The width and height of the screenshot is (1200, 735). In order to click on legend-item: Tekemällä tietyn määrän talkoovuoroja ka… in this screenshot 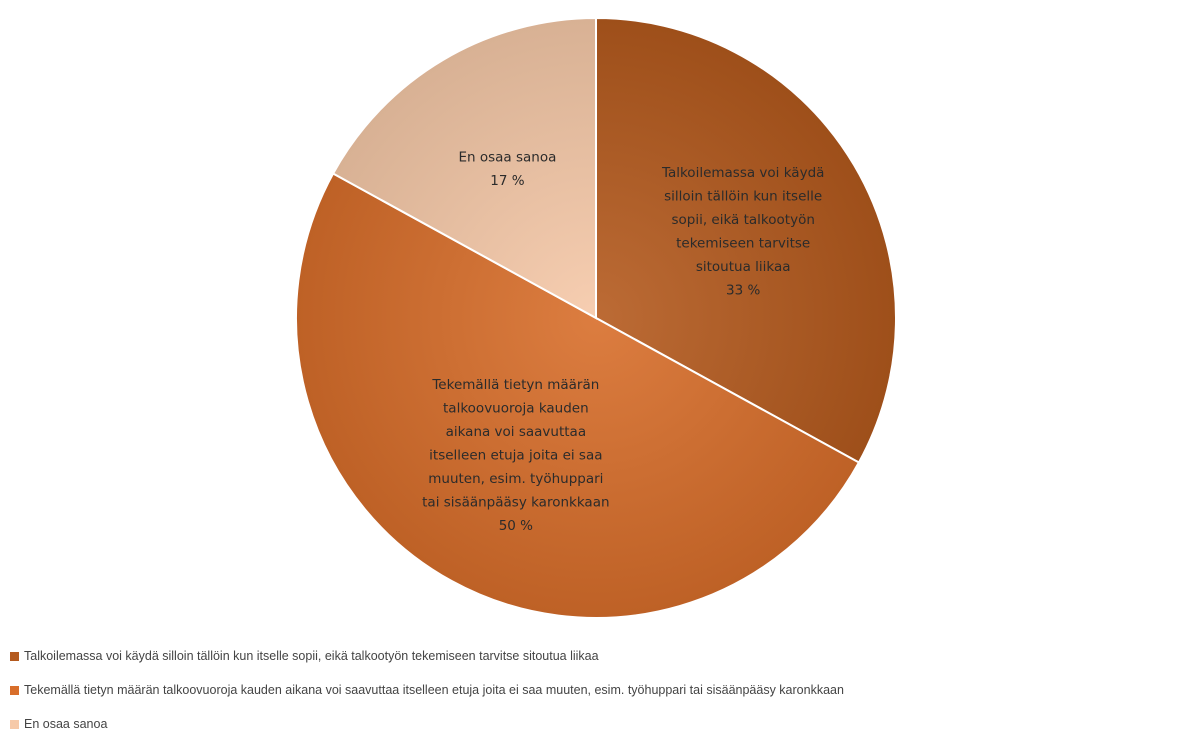, I will do `click(602, 690)`.